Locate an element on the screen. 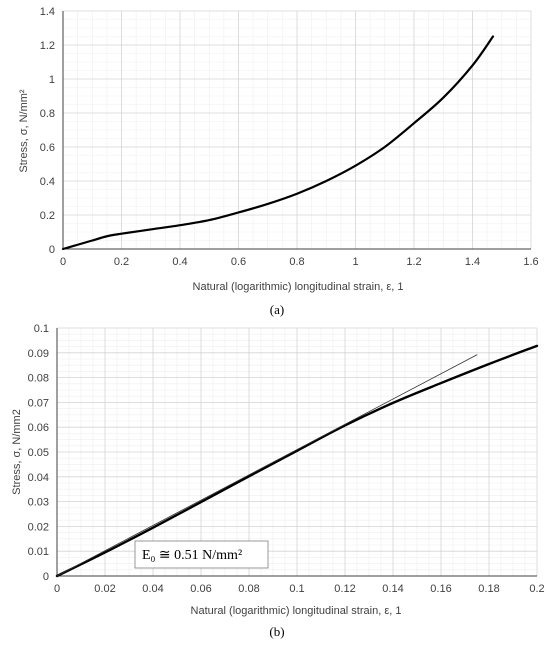 The height and width of the screenshot is (645, 550). x-tick-label: 1 is located at coordinates (355, 262).